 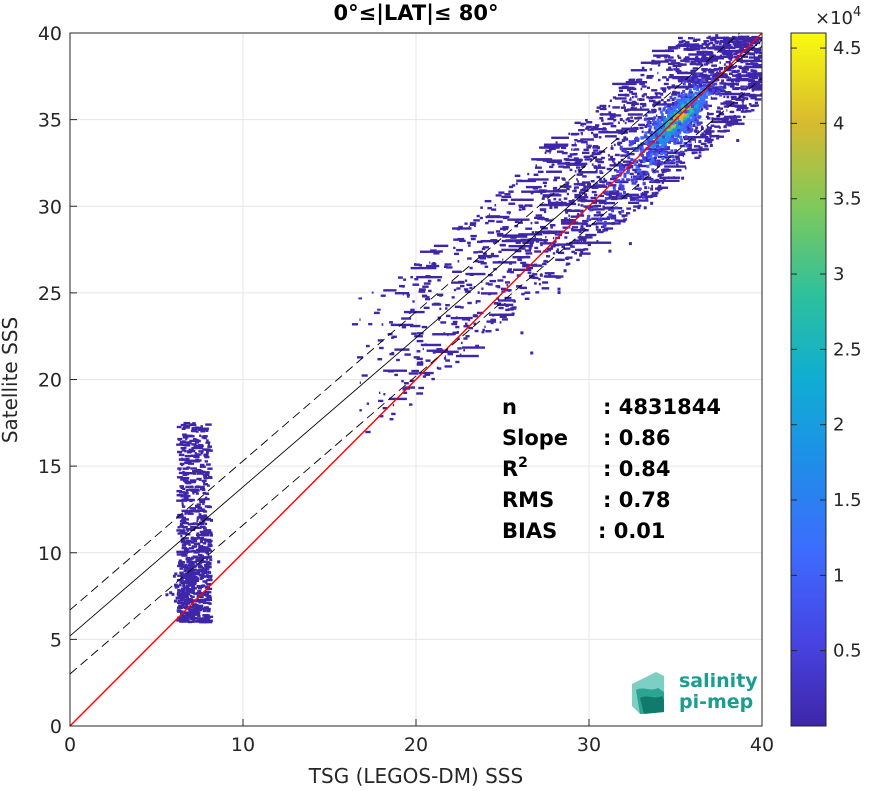 I want to click on stat-label-text: R, so click(x=510, y=469).